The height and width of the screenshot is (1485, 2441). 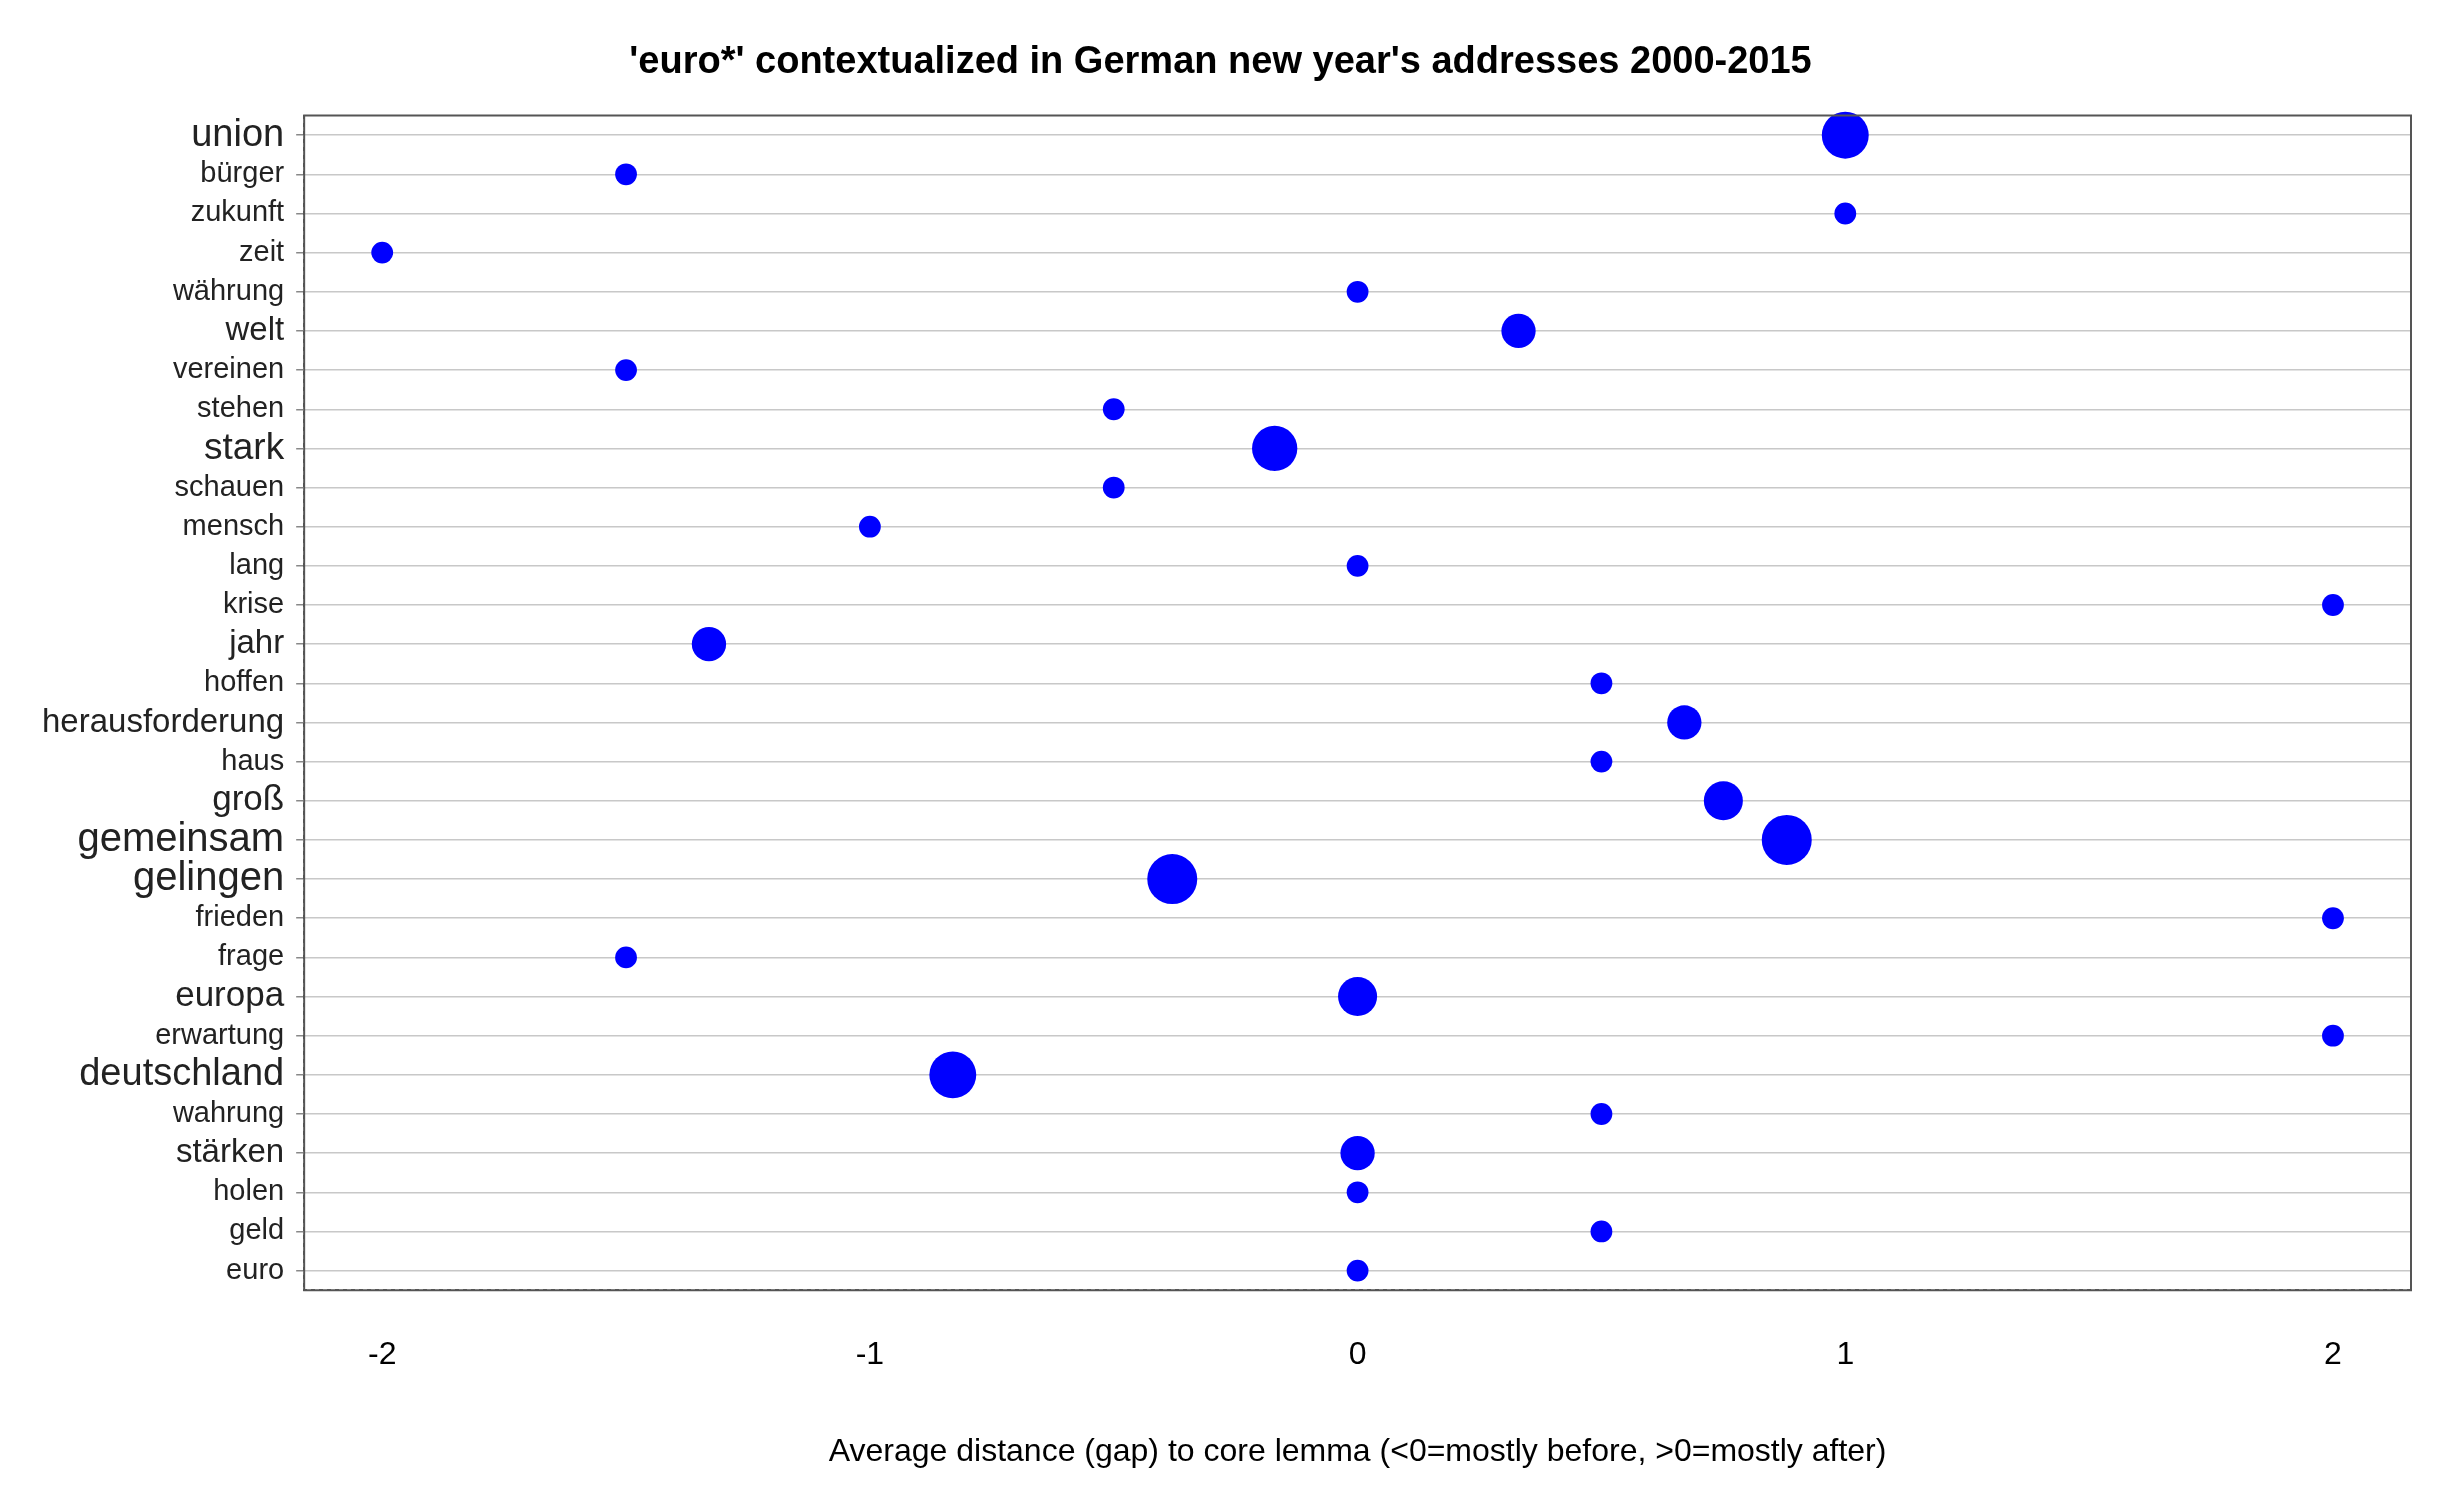 I want to click on y-tick-label: welt, so click(x=254, y=329).